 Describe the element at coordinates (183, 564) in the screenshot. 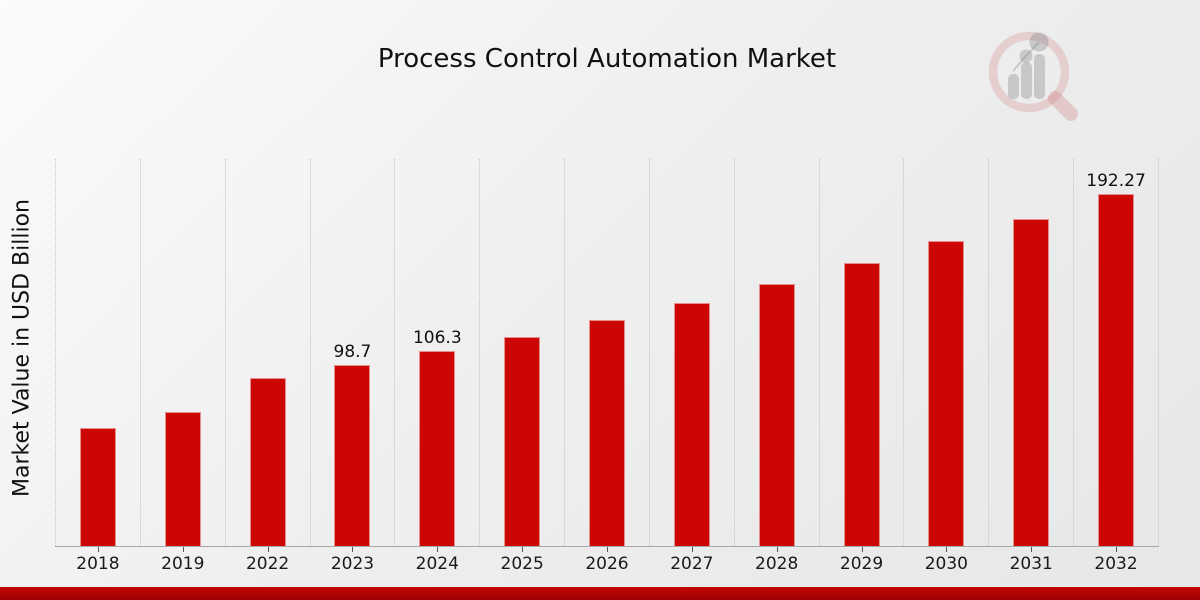

I see `x-tick-label-2019: 2019` at that location.